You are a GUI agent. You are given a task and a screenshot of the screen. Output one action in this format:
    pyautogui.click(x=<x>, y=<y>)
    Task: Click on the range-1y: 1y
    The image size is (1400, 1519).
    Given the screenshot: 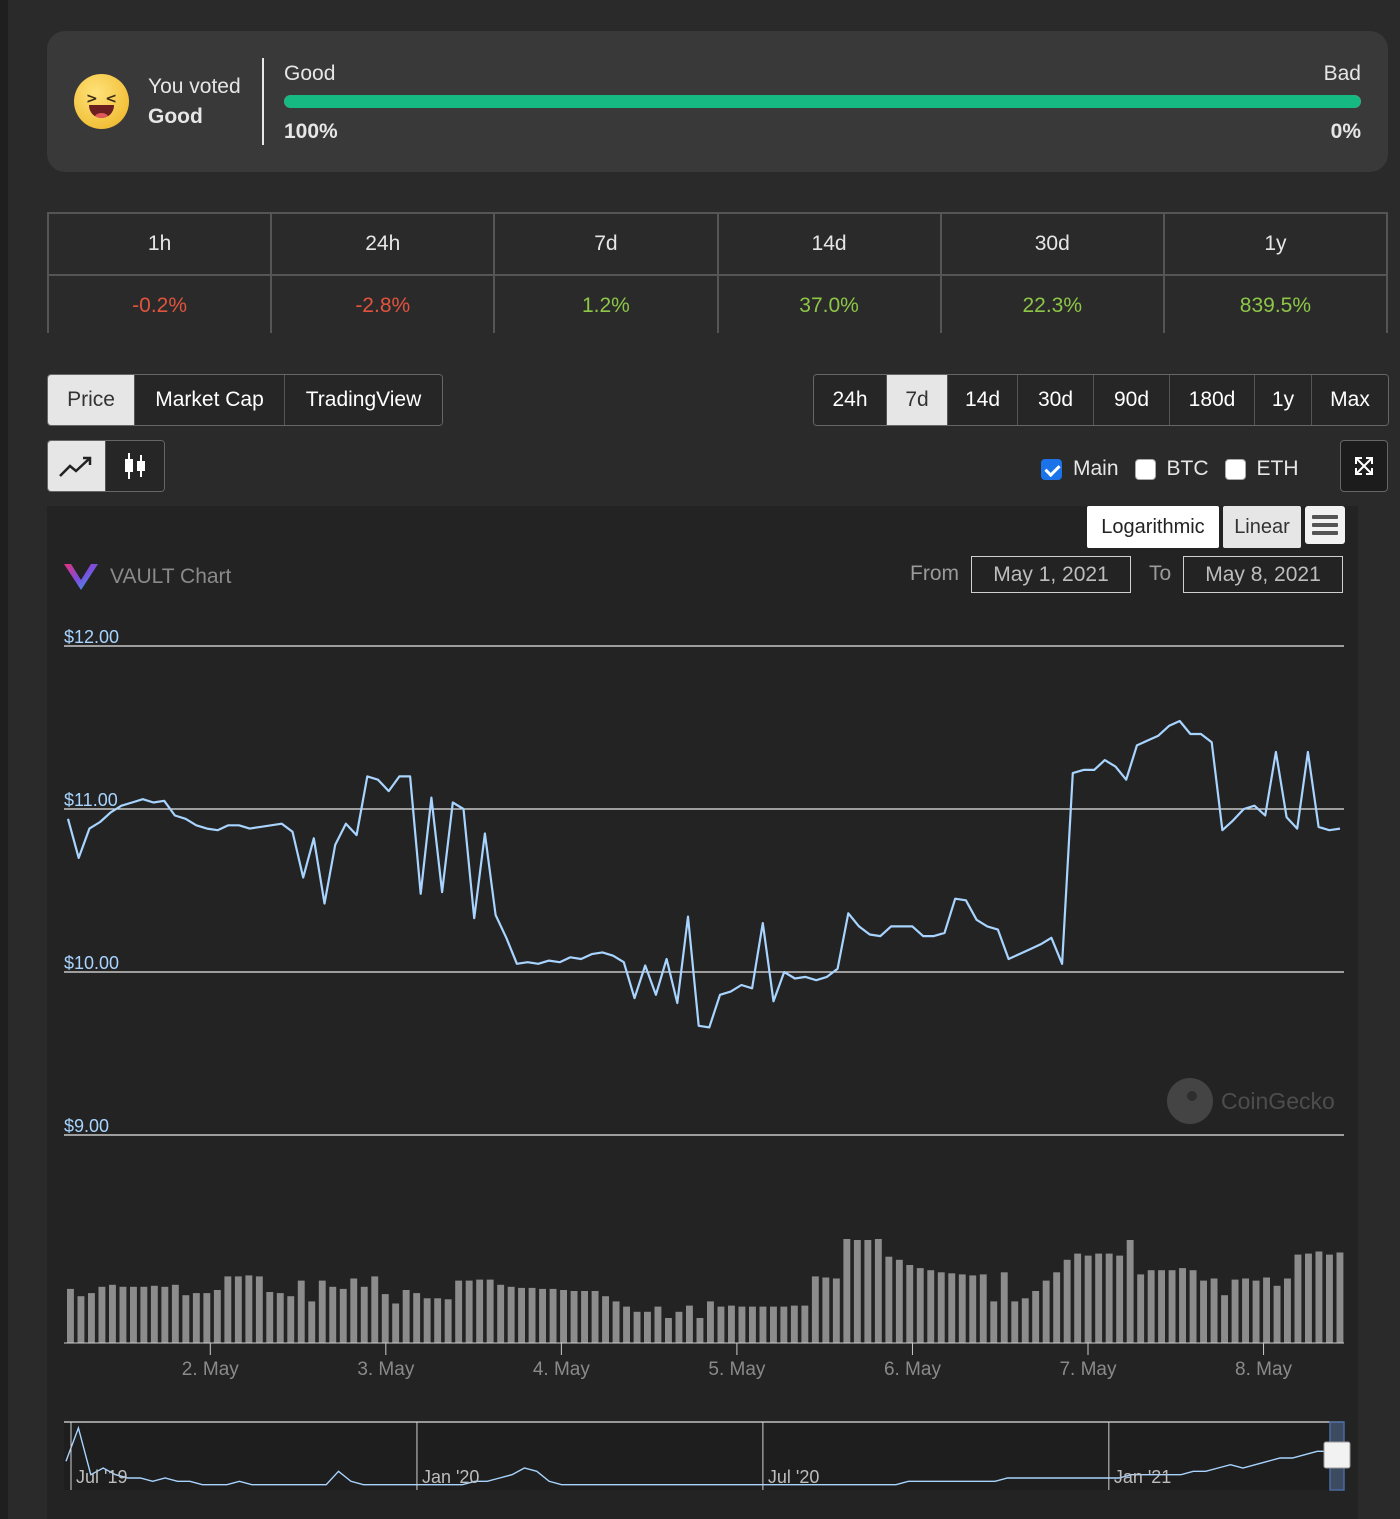 What is the action you would take?
    pyautogui.click(x=1283, y=400)
    